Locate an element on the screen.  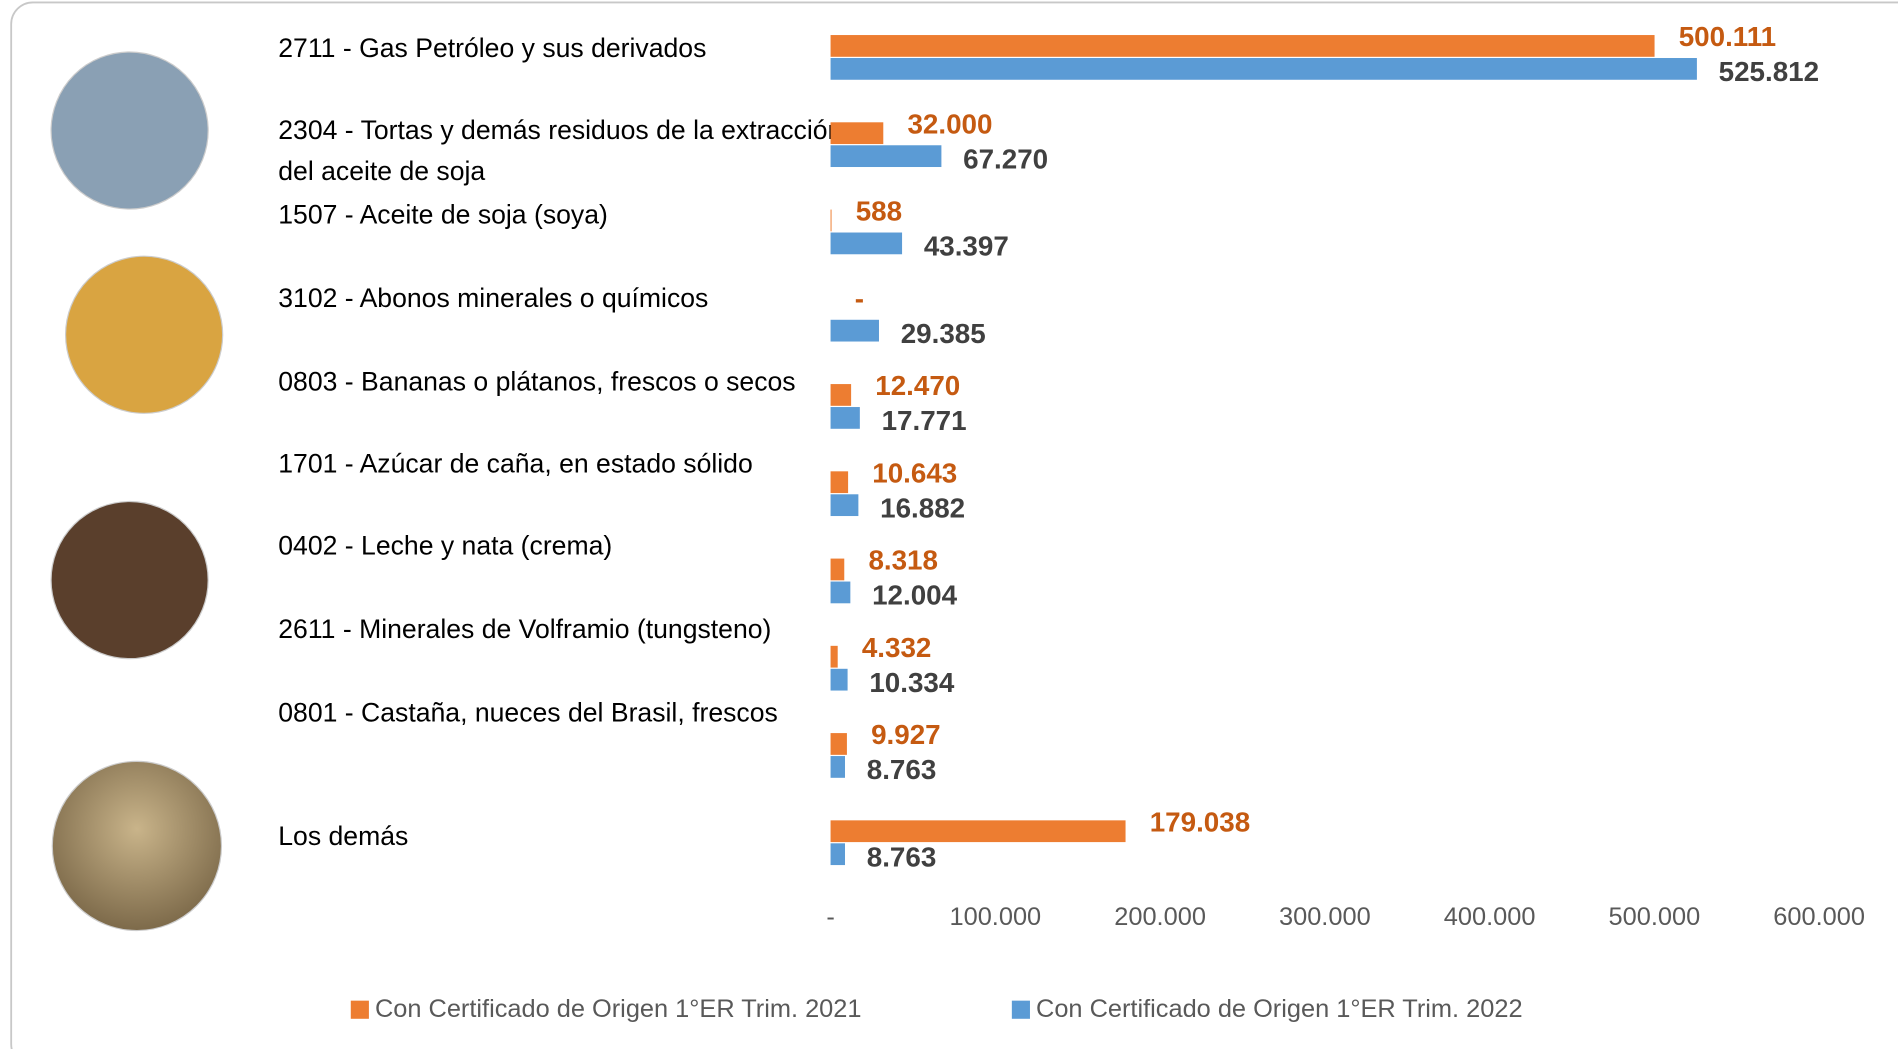
value-label: 17.771 is located at coordinates (924, 420).